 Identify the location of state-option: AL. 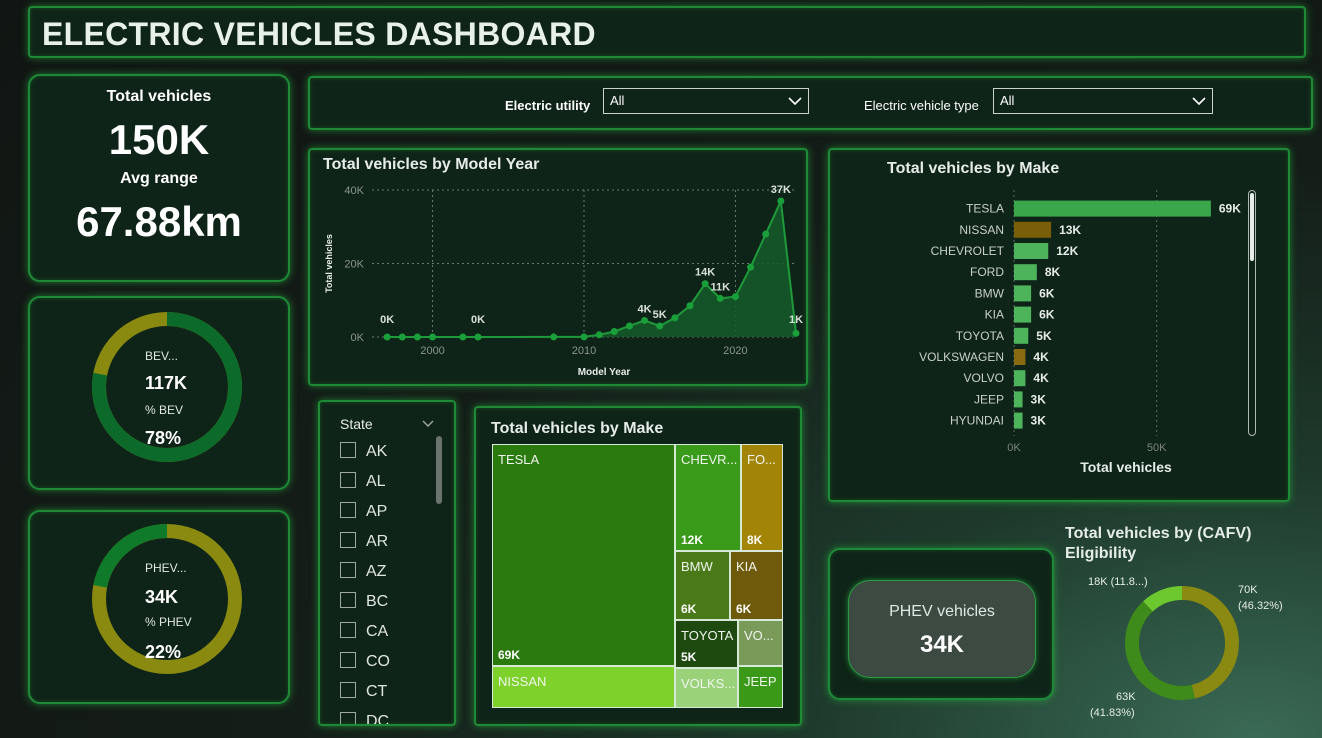
(363, 481).